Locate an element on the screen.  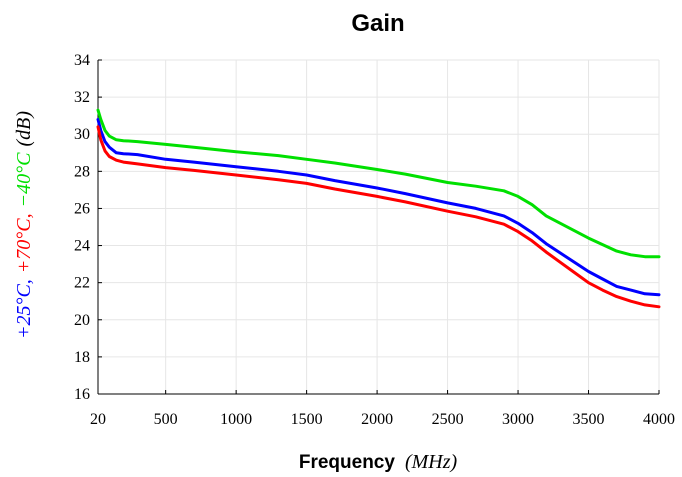
y-tick-label: 28 is located at coordinates (82, 171).